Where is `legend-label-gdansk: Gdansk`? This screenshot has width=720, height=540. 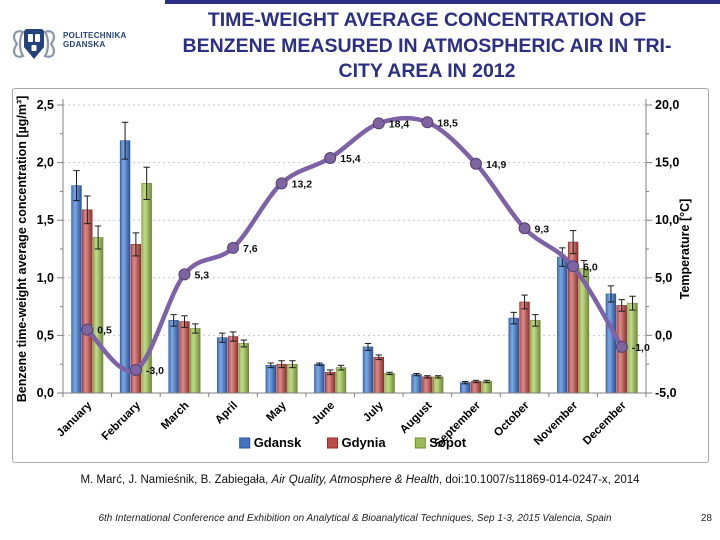
legend-label-gdansk: Gdansk is located at coordinates (278, 442).